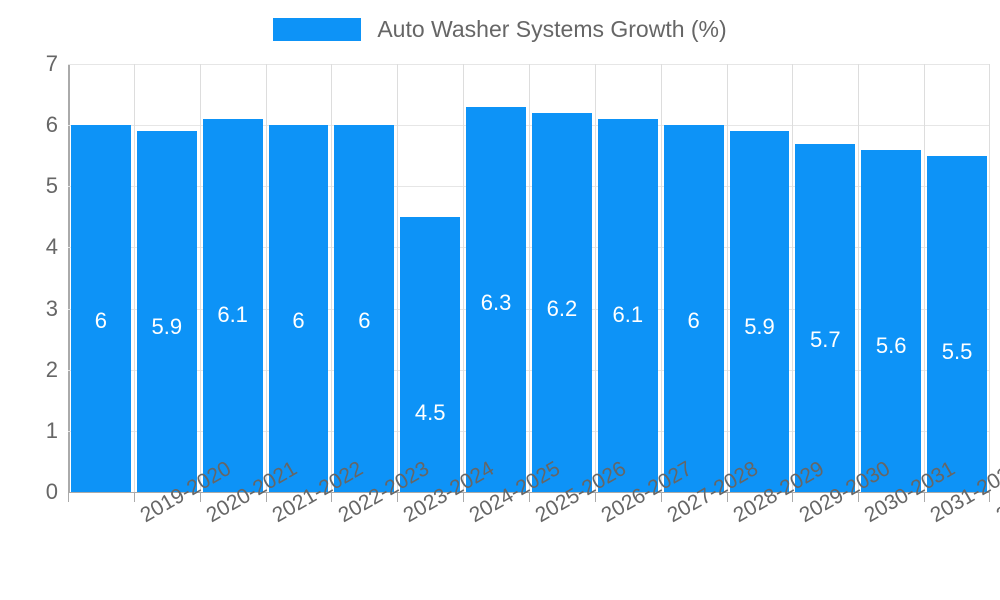  I want to click on x-axis-tick-label: 2019-2020, so click(185, 492).